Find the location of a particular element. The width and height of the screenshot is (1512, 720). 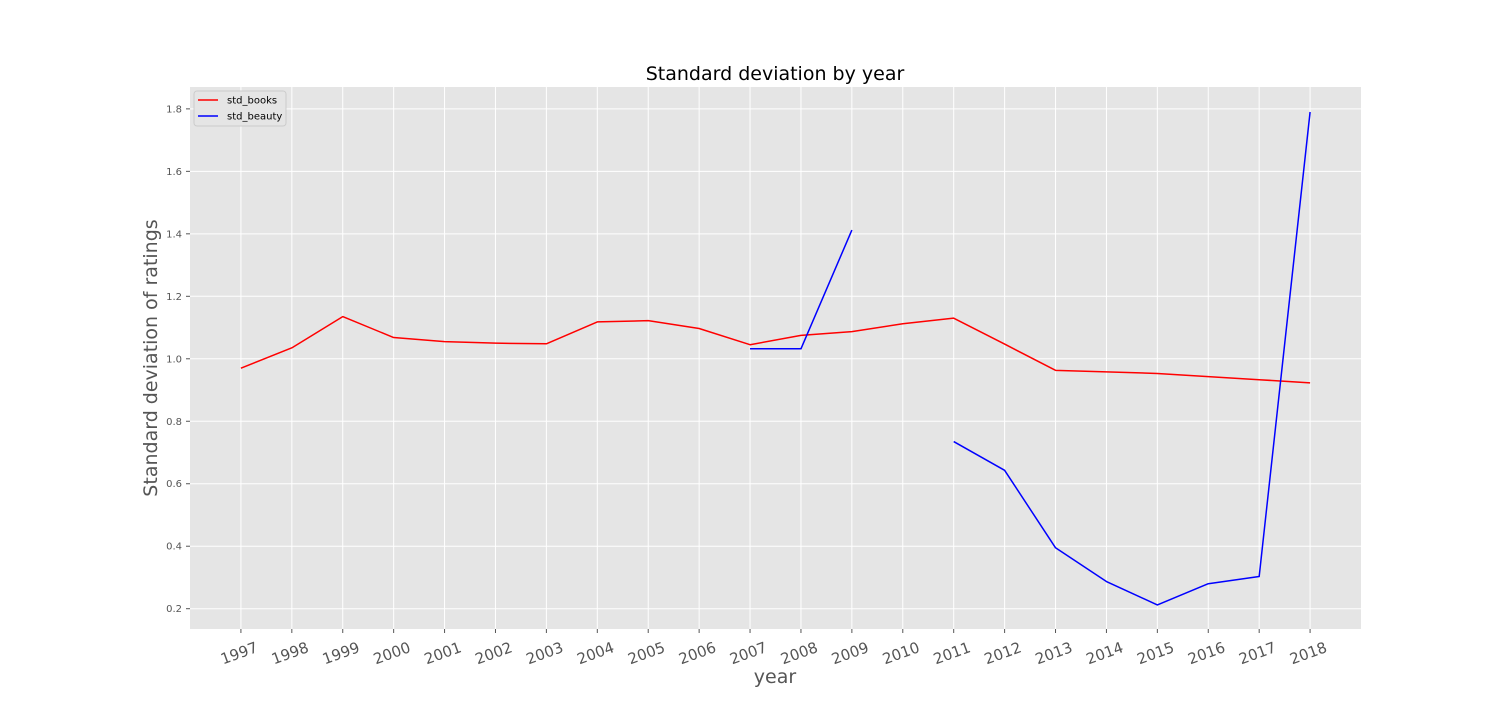

y-tick-label: 1.2 is located at coordinates (174, 297).